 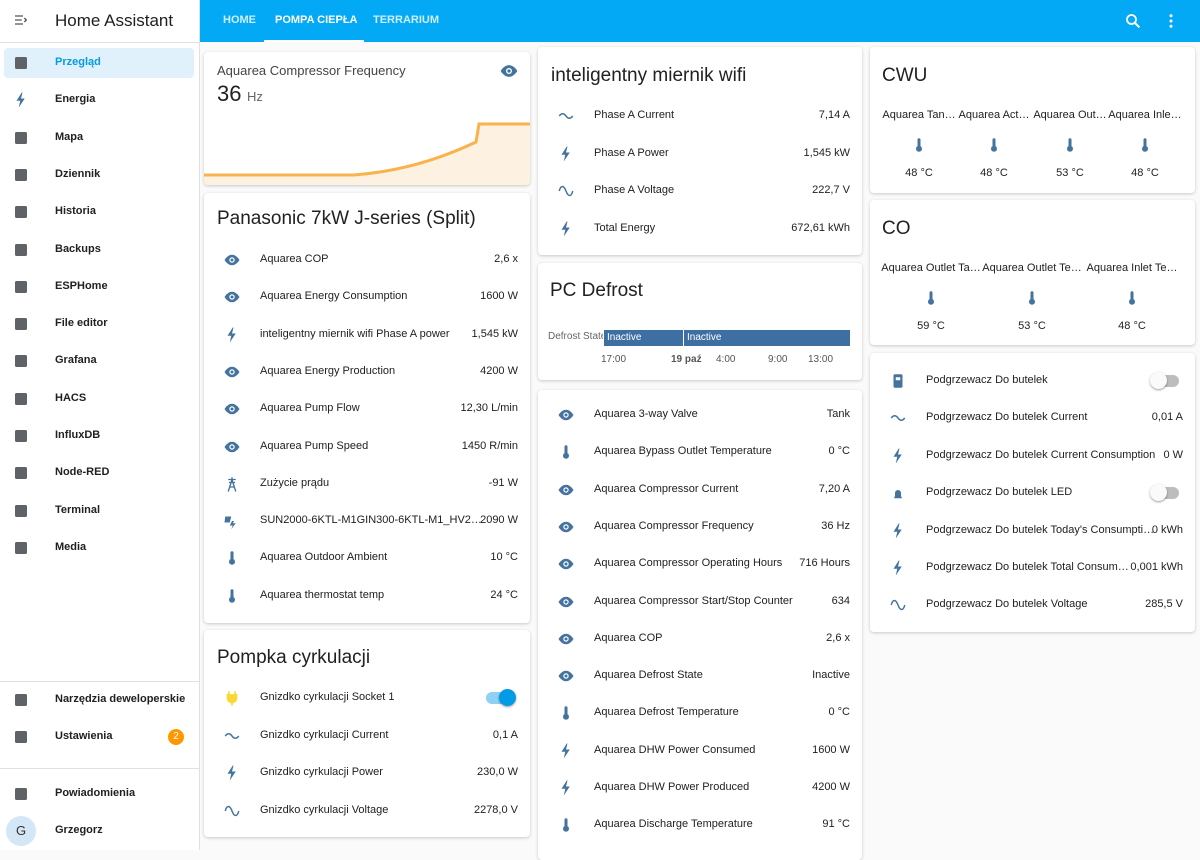 What do you see at coordinates (21, 20) in the screenshot?
I see `menu-icon` at bounding box center [21, 20].